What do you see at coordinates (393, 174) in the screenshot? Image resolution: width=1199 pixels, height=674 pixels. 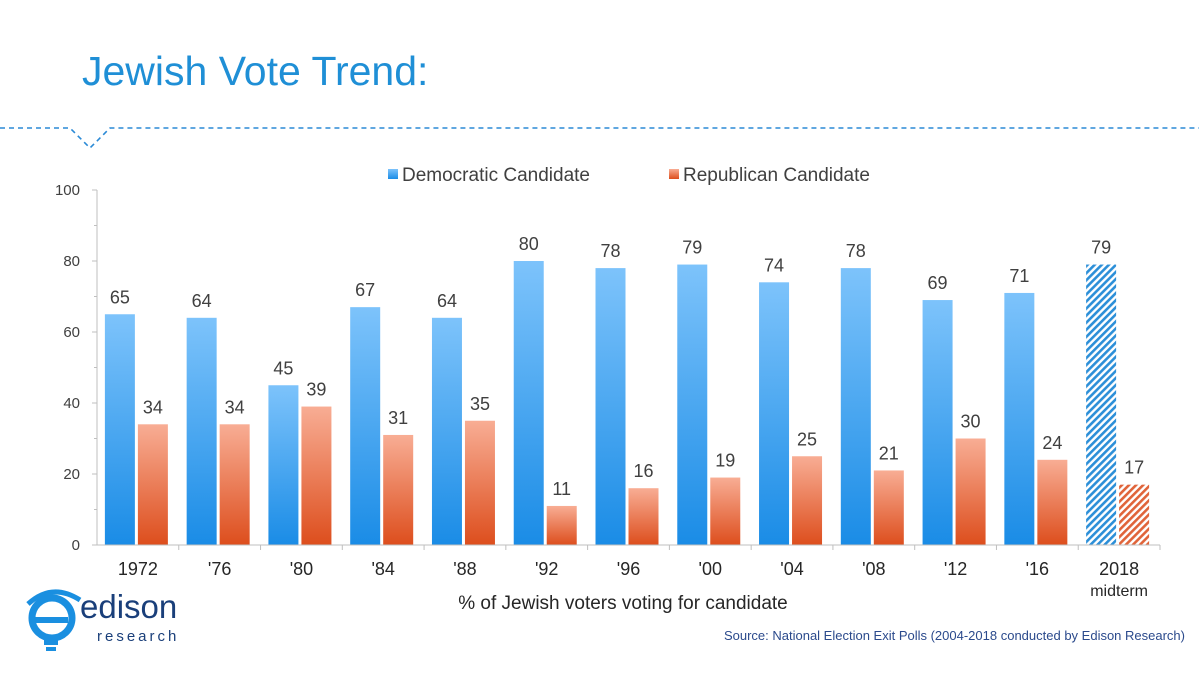 I see `legend-swatch-democratic` at bounding box center [393, 174].